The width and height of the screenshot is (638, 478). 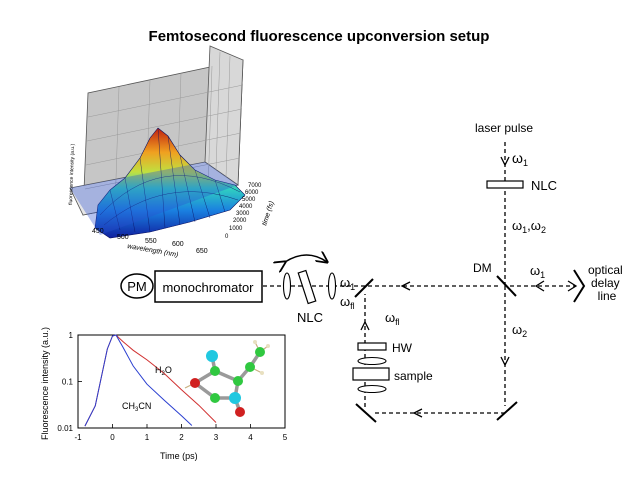 What do you see at coordinates (154, 198) in the screenshot?
I see `surface-floor` at bounding box center [154, 198].